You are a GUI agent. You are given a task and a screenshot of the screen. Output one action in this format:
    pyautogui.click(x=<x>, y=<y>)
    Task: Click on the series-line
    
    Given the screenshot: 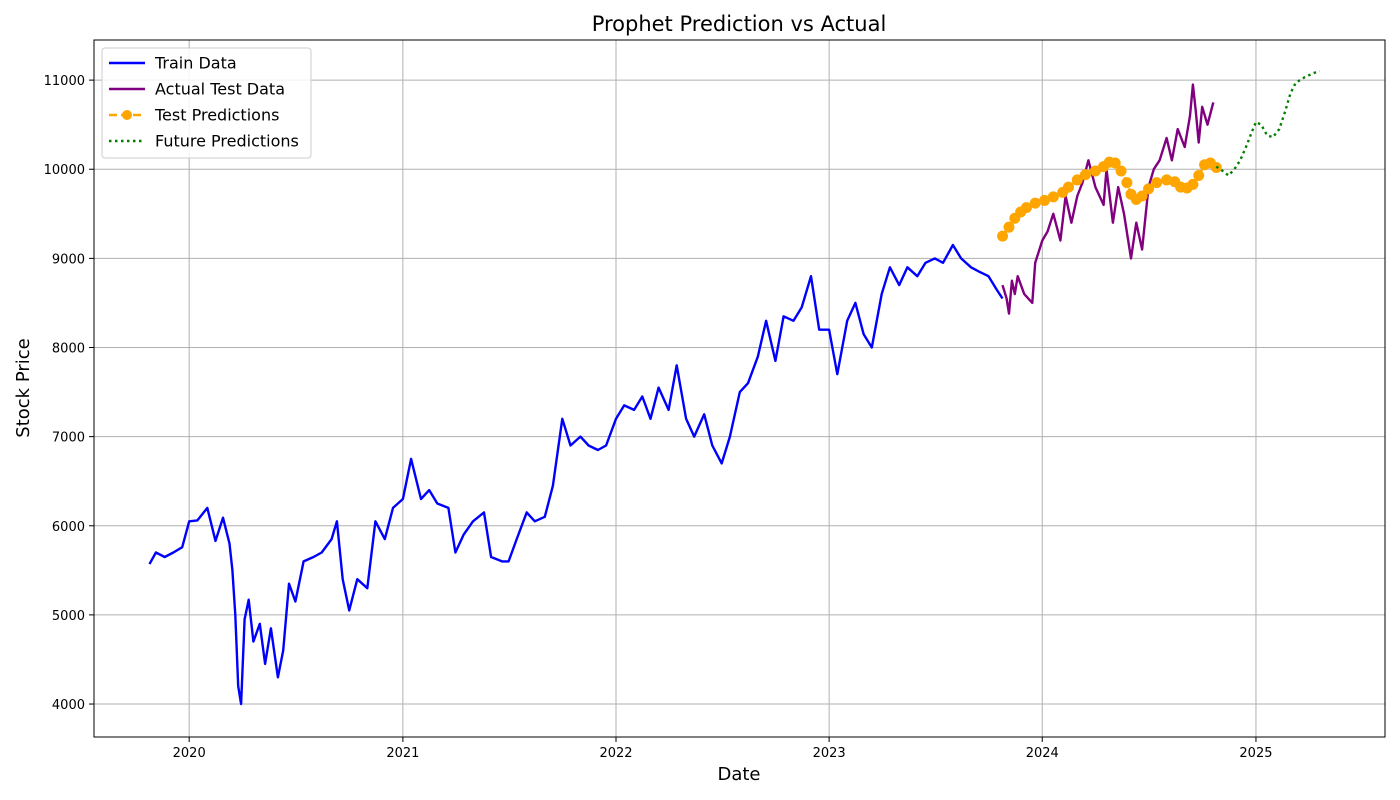 What is the action you would take?
    pyautogui.click(x=1267, y=123)
    